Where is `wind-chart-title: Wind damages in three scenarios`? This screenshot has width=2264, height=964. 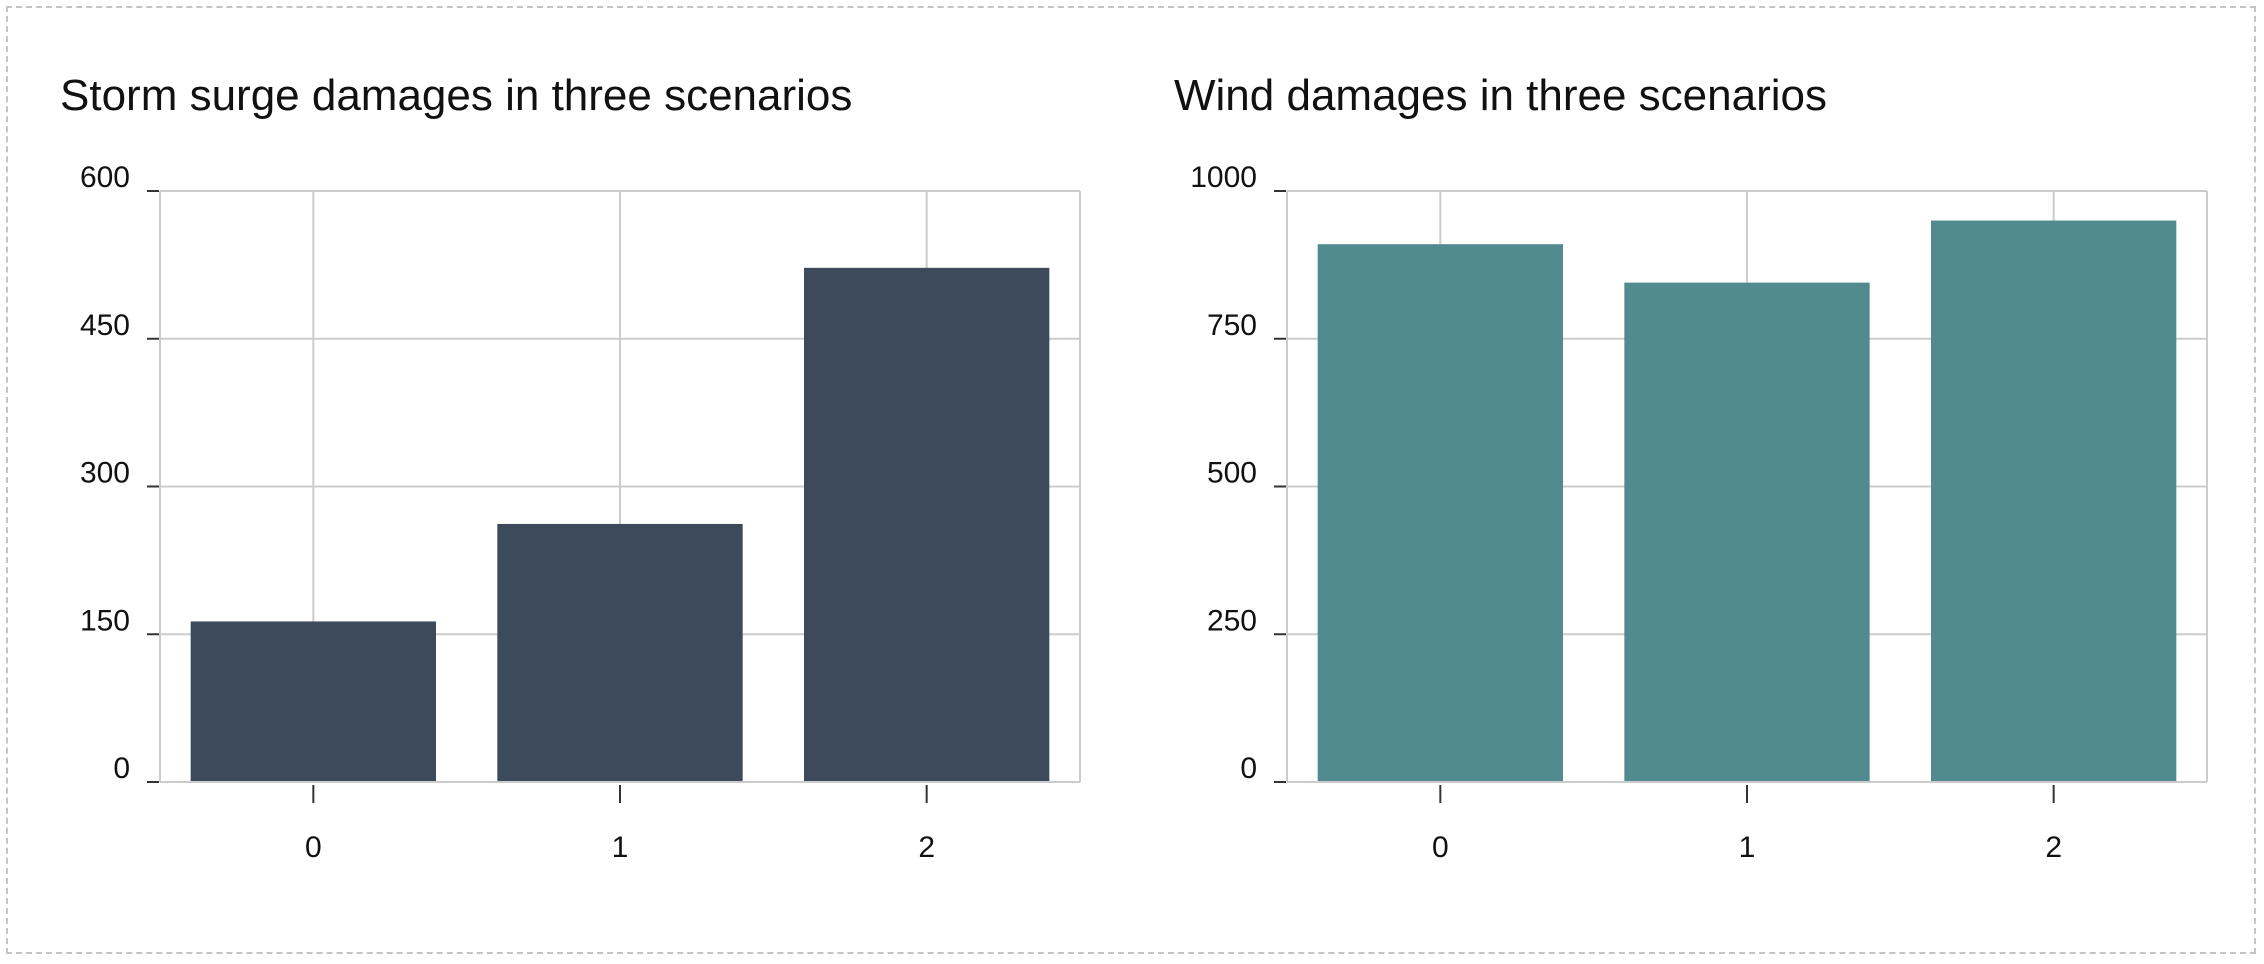 wind-chart-title: Wind damages in three scenarios is located at coordinates (1500, 95).